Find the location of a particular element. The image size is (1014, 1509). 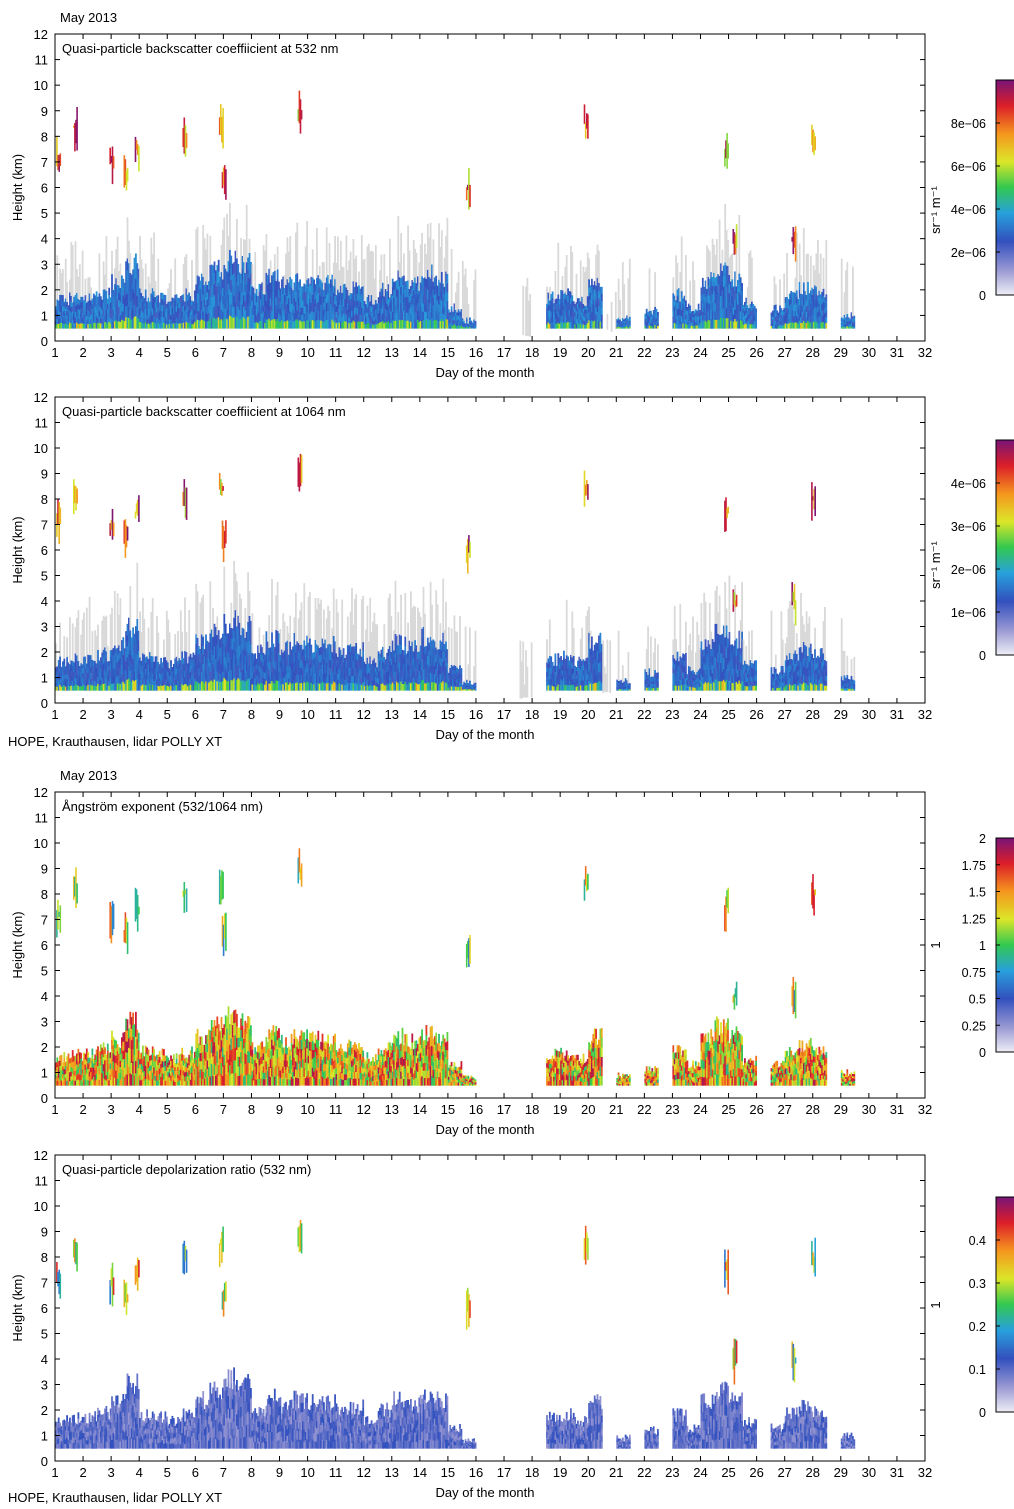

y-tick-label: 0 is located at coordinates (44, 341).